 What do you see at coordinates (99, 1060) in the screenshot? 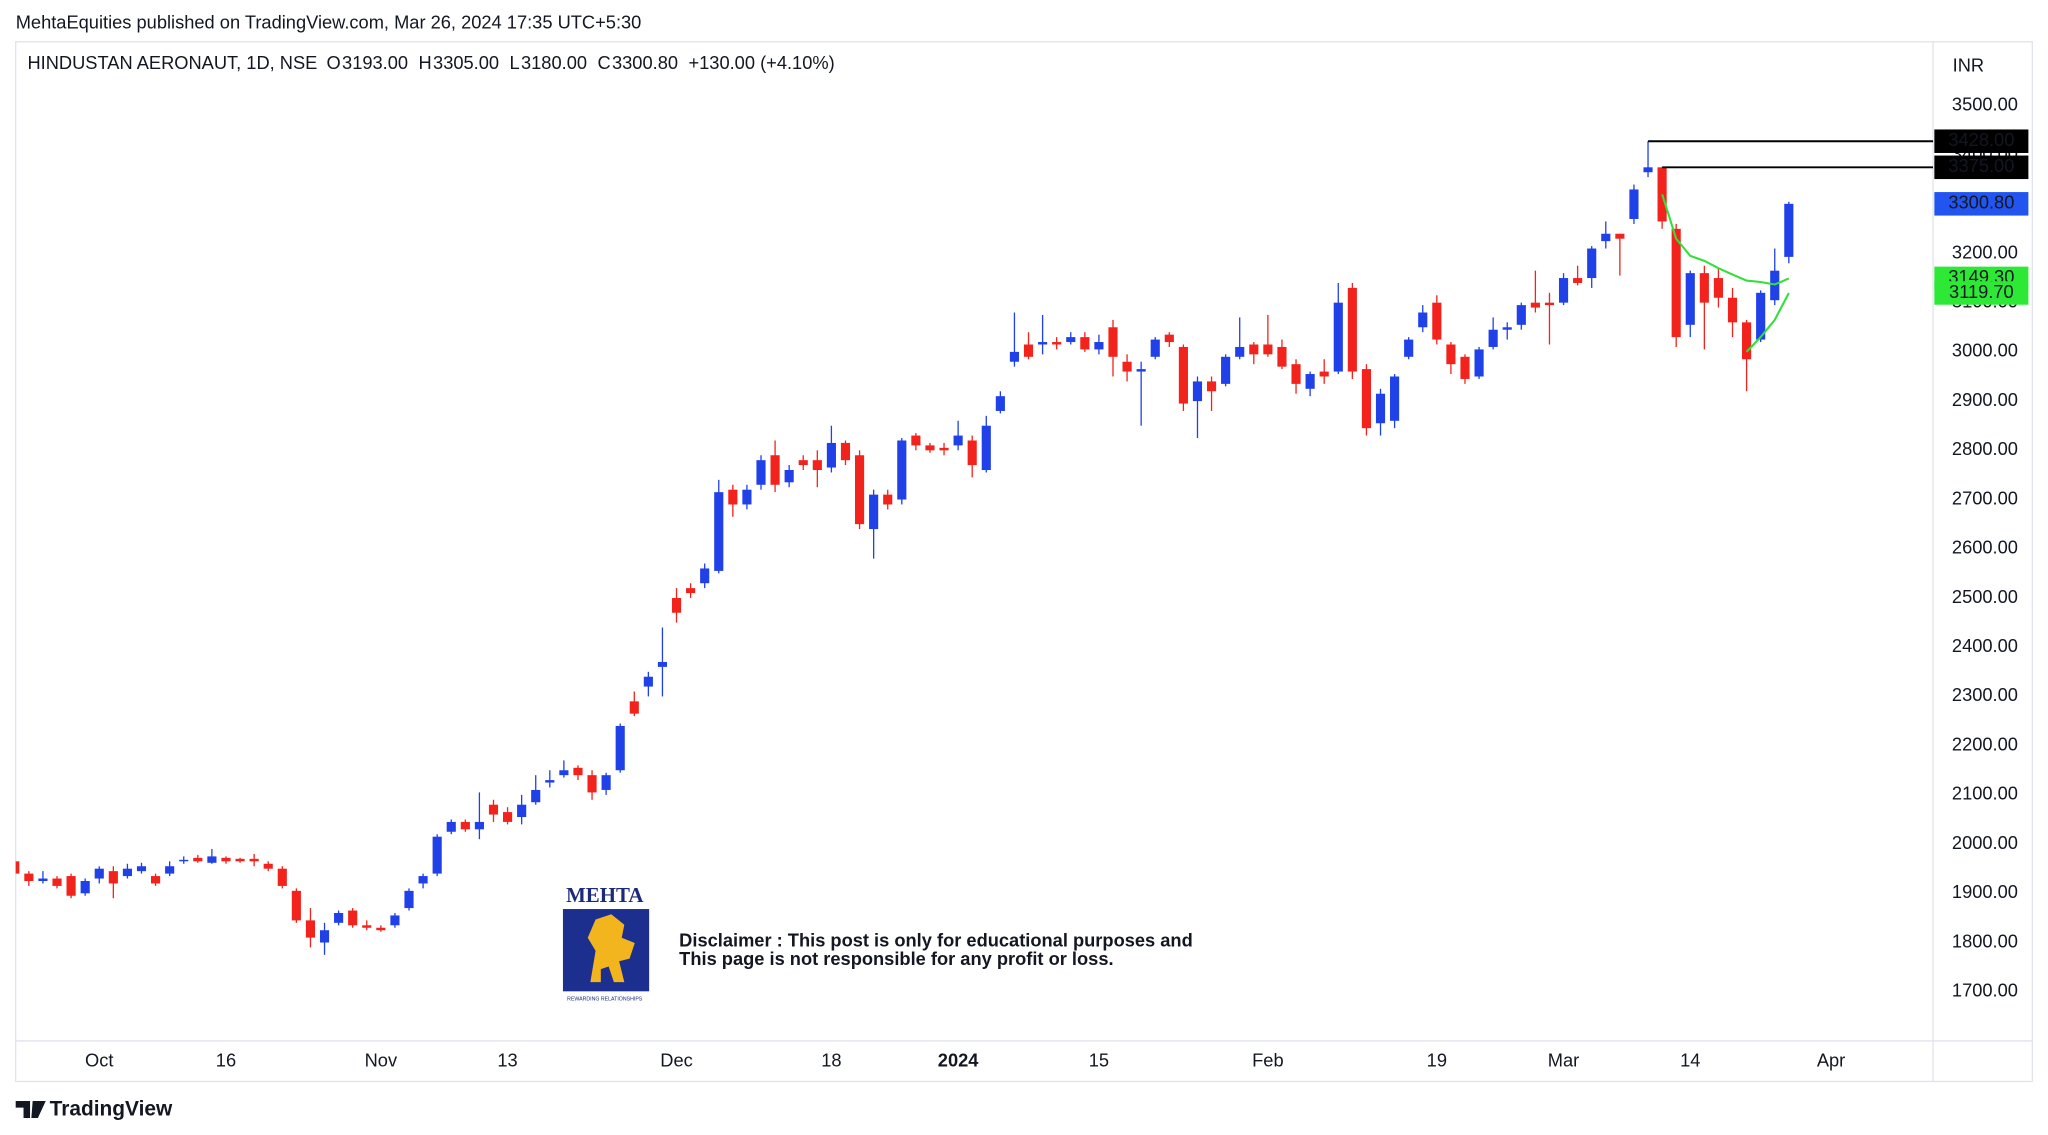
I see `x-tick-label: Oct` at bounding box center [99, 1060].